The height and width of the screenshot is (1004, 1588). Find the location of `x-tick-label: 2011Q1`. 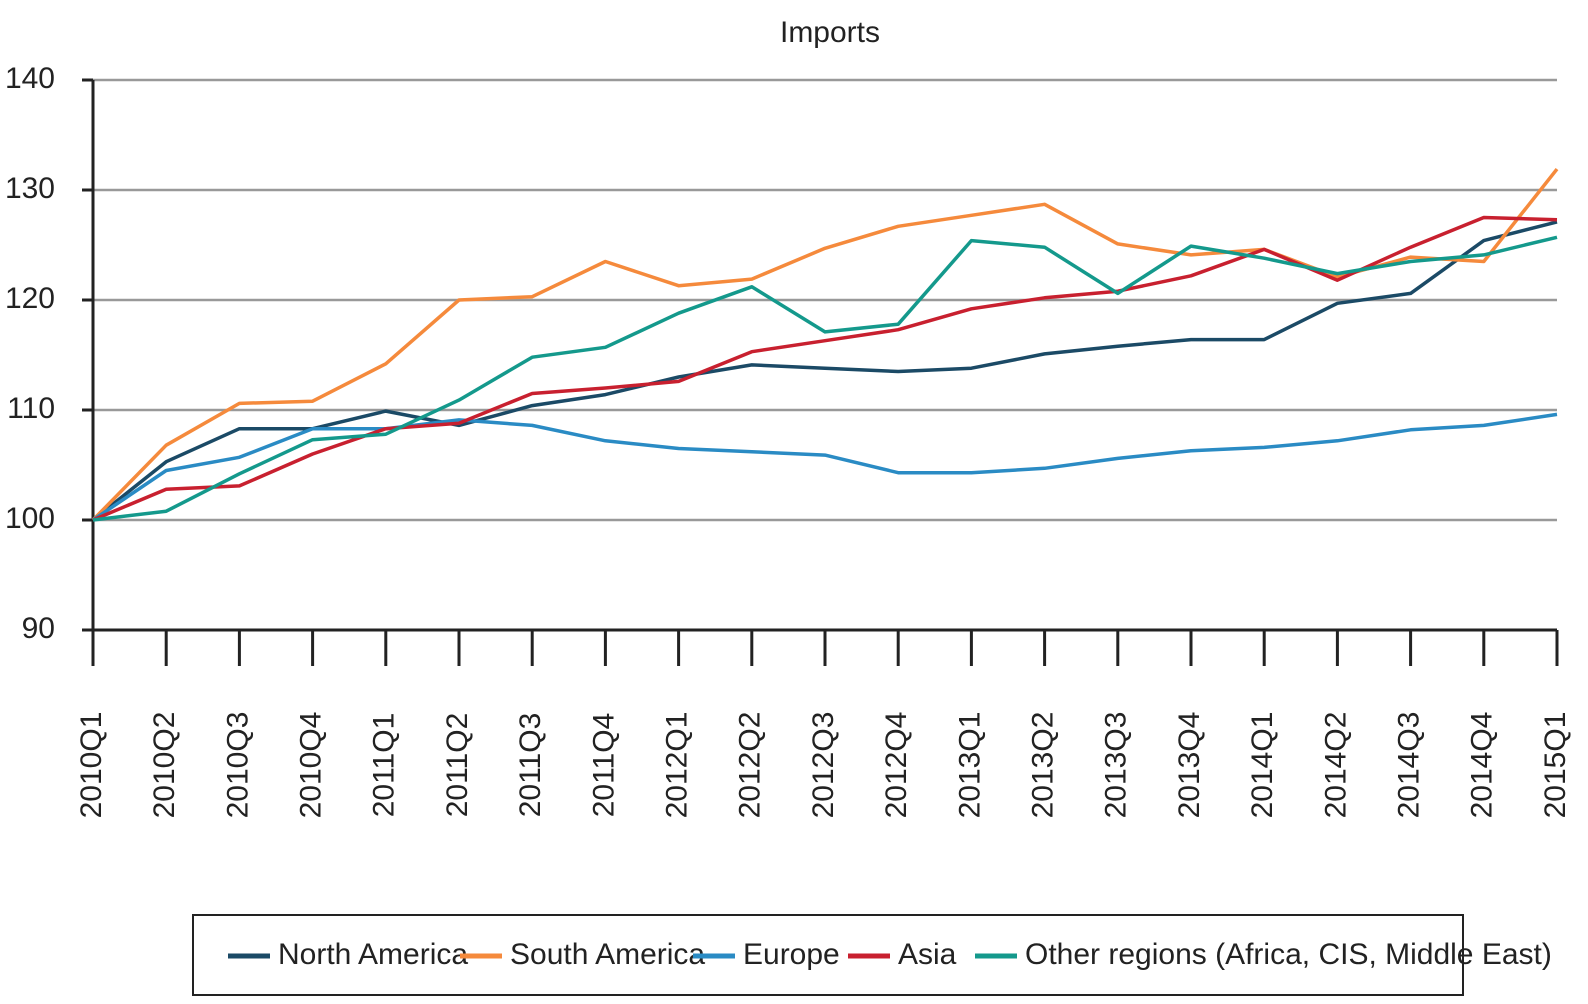

x-tick-label: 2011Q1 is located at coordinates (384, 765).